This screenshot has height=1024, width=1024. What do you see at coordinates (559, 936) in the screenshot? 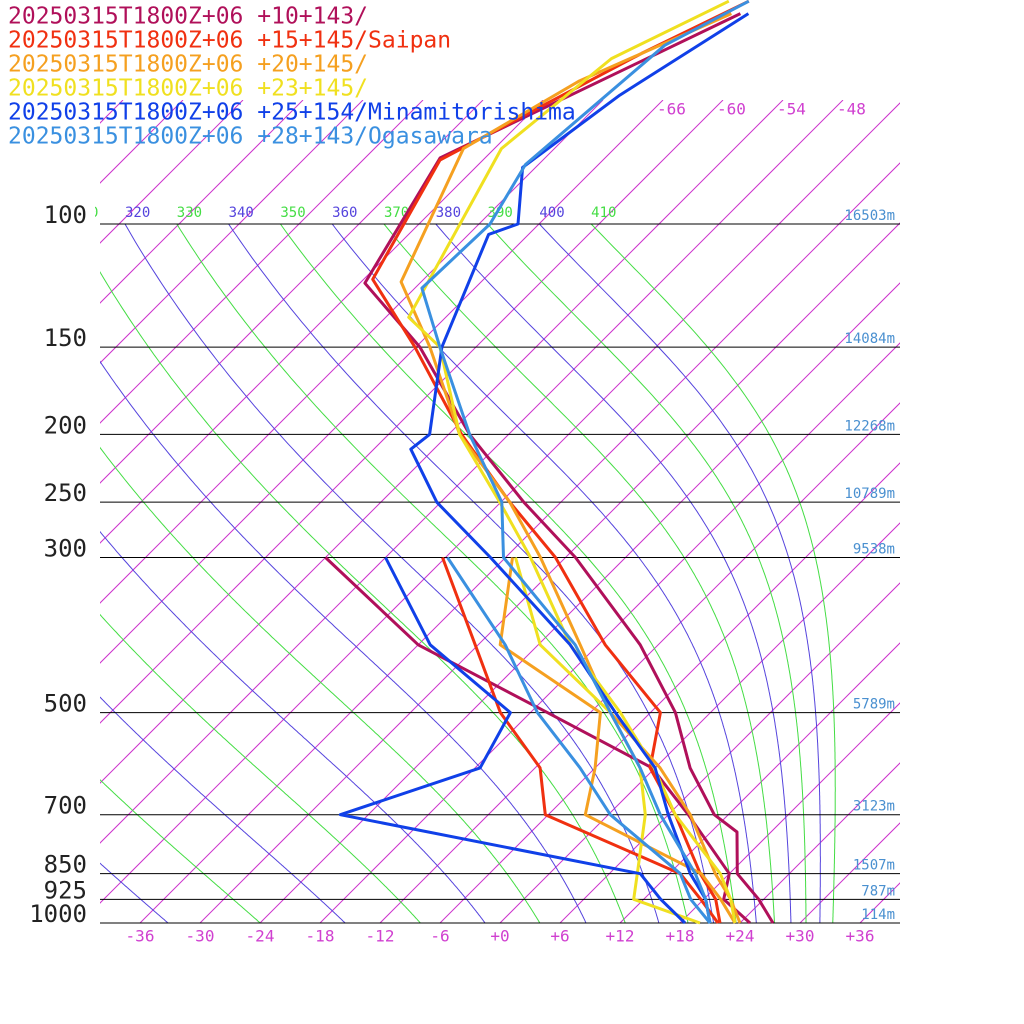
I see `x-tick-label: +6` at bounding box center [559, 936].